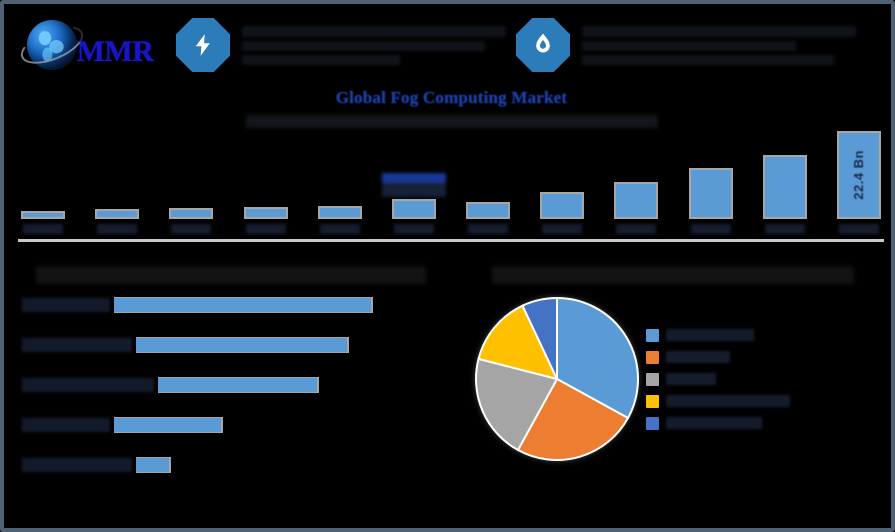 The height and width of the screenshot is (532, 895). I want to click on segment-section-header, so click(231, 275).